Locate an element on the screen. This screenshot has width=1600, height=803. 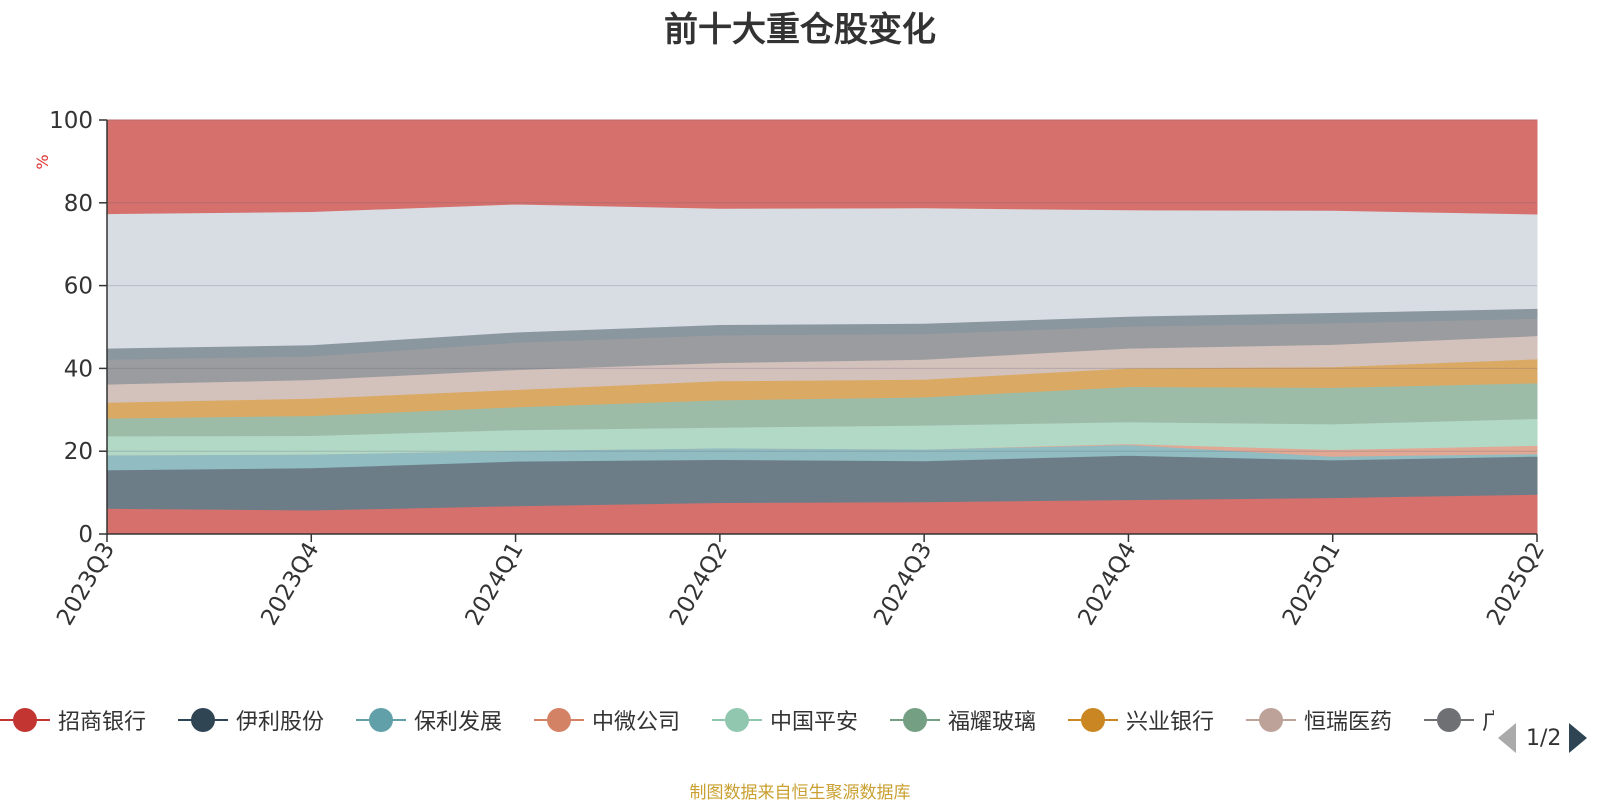
x-tick-label: 2024Q3 is located at coordinates (903, 584).